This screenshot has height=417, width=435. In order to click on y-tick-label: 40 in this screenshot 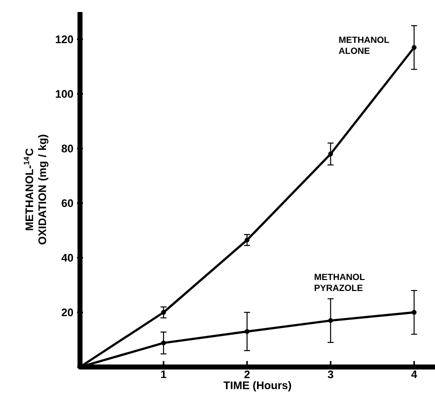, I will do `click(67, 258)`.